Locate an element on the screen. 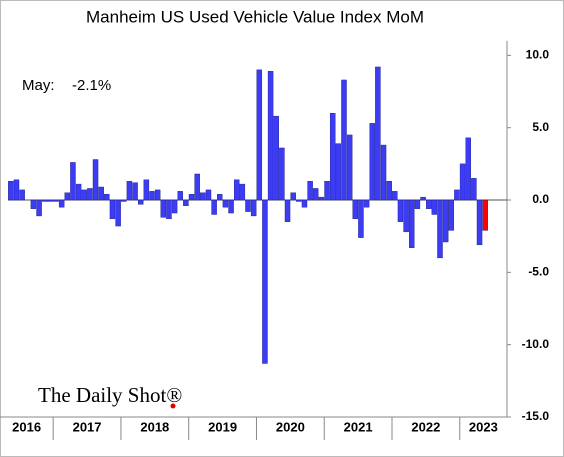 The image size is (564, 457). annotation-value: -2.1% is located at coordinates (91, 85).